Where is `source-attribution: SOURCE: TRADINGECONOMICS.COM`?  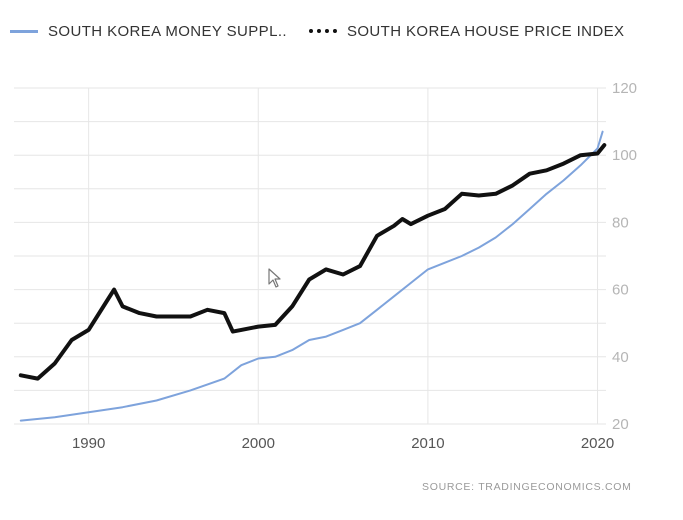
source-attribution: SOURCE: TRADINGECONOMICS.COM is located at coordinates (527, 487).